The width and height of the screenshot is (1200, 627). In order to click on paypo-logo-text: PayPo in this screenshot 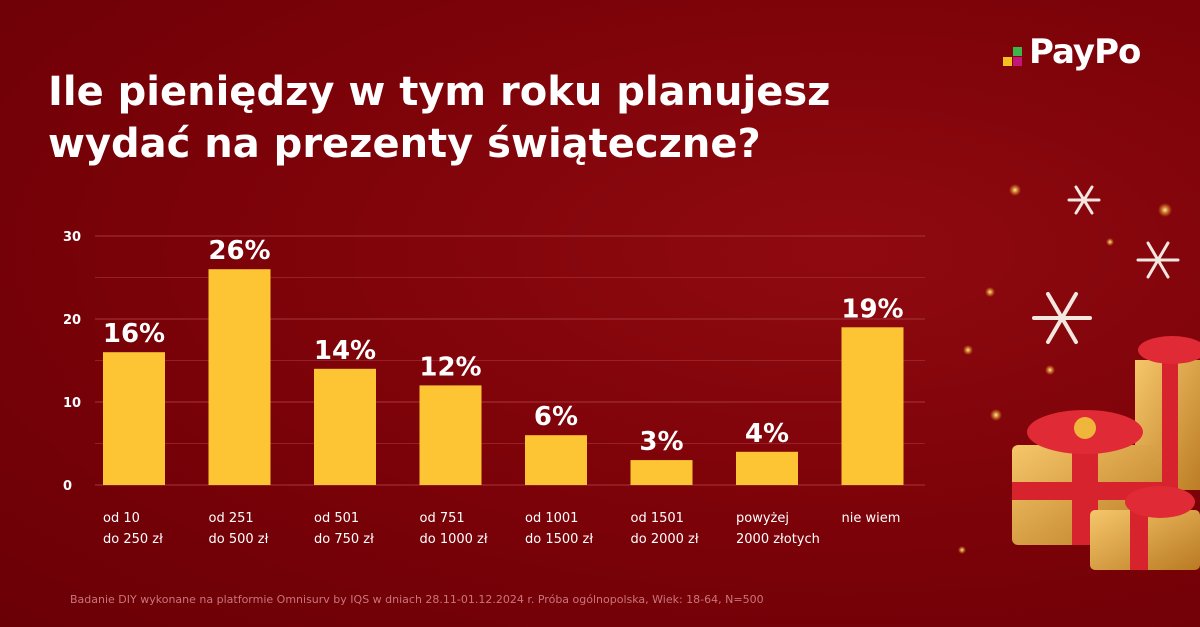, I will do `click(1085, 52)`.